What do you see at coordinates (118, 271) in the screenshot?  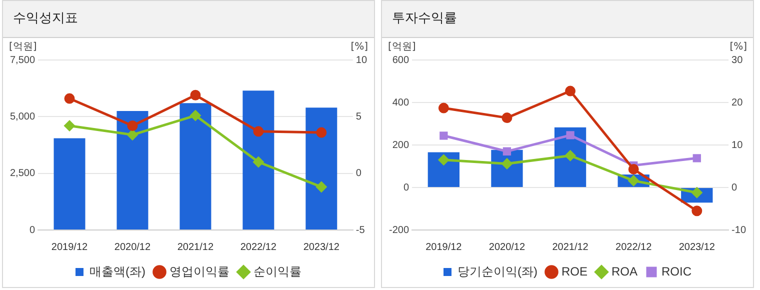 I see `legend-label: 매출액(좌)` at bounding box center [118, 271].